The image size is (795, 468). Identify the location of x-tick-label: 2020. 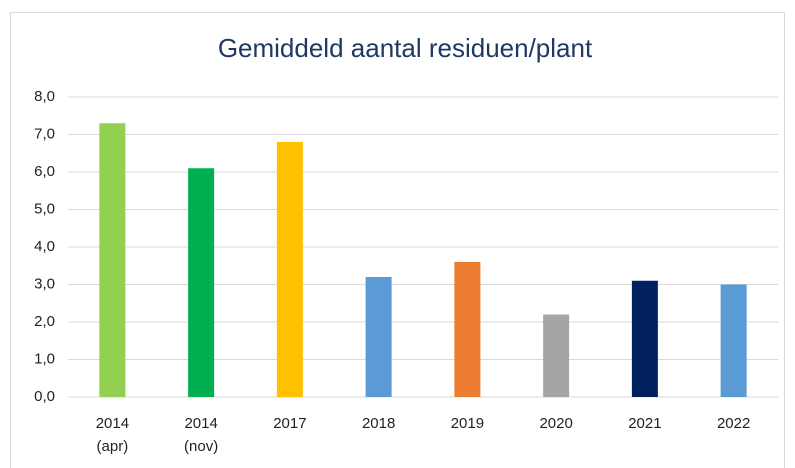
(556, 423).